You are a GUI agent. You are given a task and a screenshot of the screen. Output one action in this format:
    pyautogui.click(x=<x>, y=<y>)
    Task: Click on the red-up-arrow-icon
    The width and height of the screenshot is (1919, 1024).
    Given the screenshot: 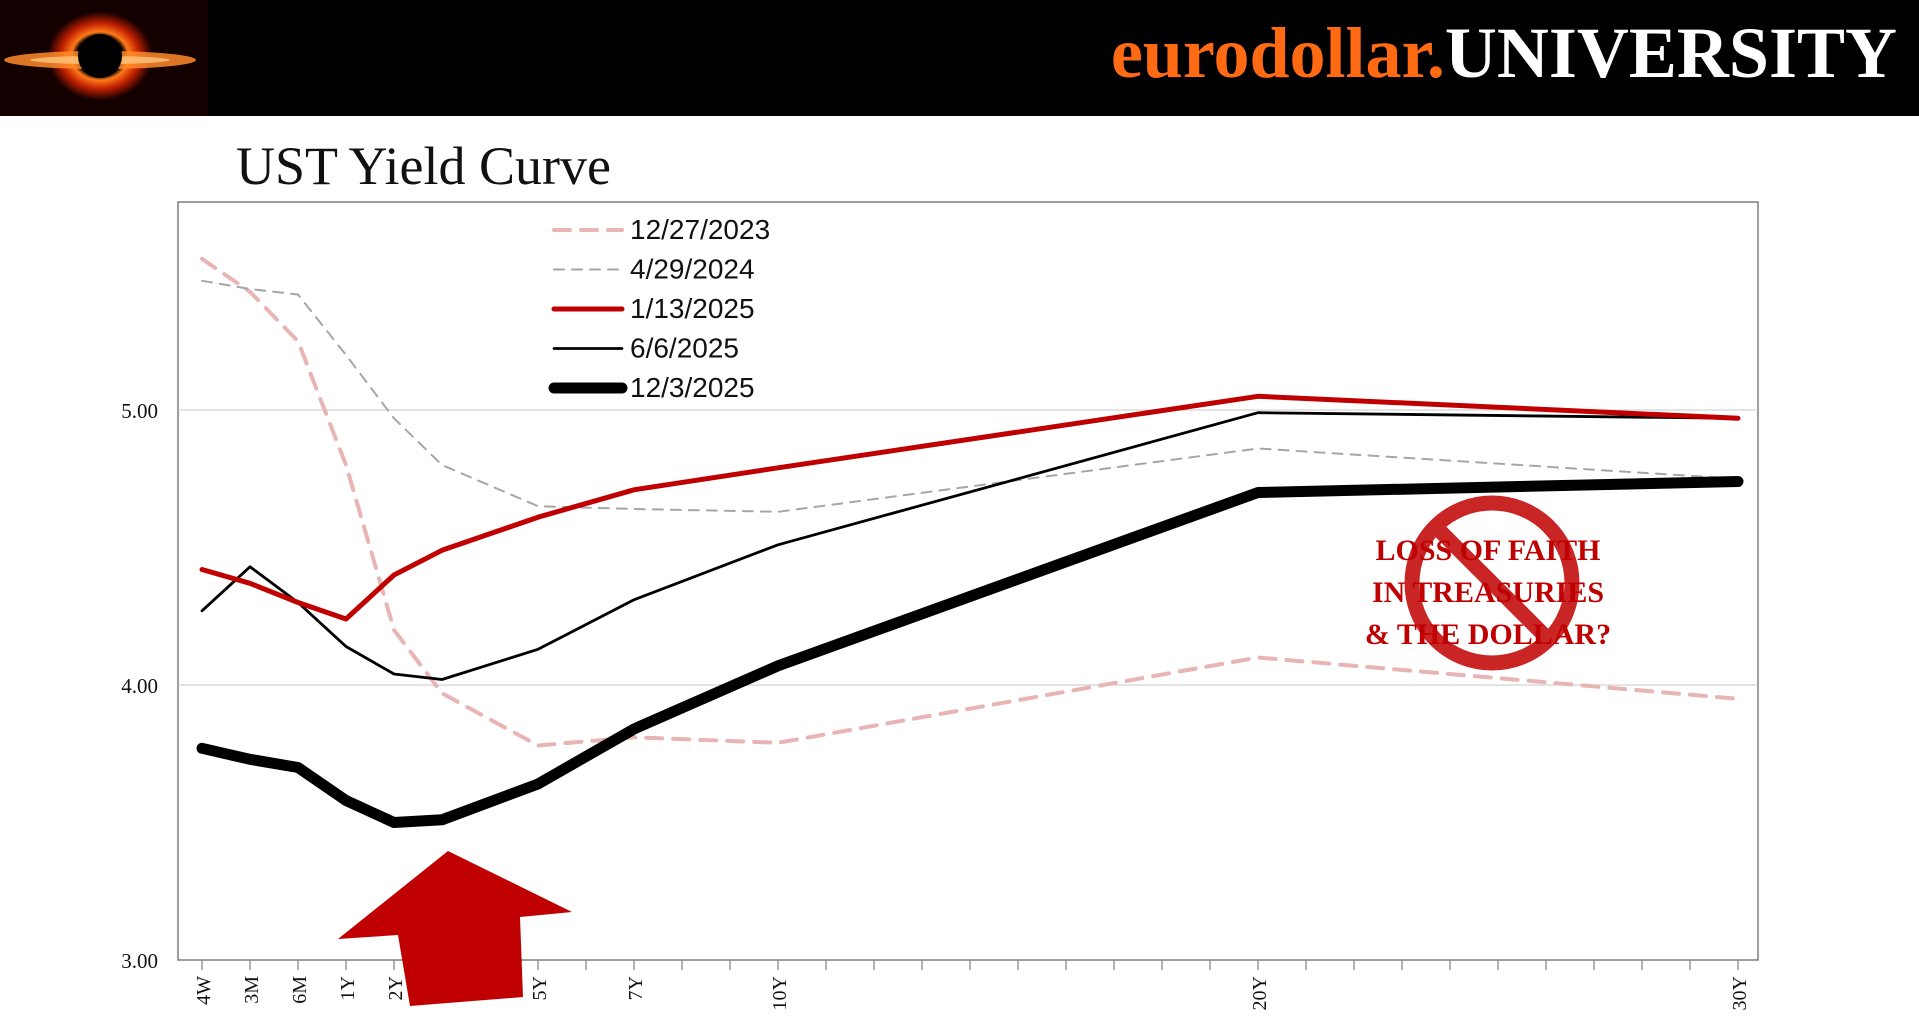 What is the action you would take?
    pyautogui.click(x=455, y=928)
    